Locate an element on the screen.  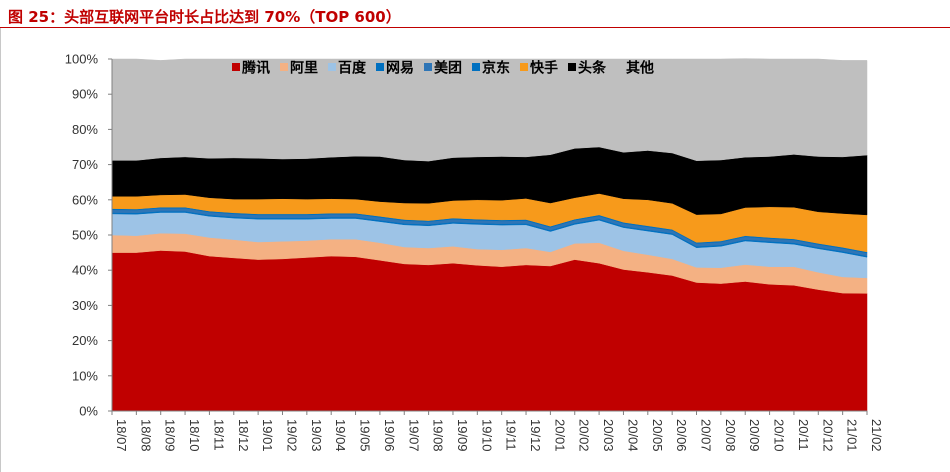
y-tick-label: 50% is located at coordinates (85, 235).